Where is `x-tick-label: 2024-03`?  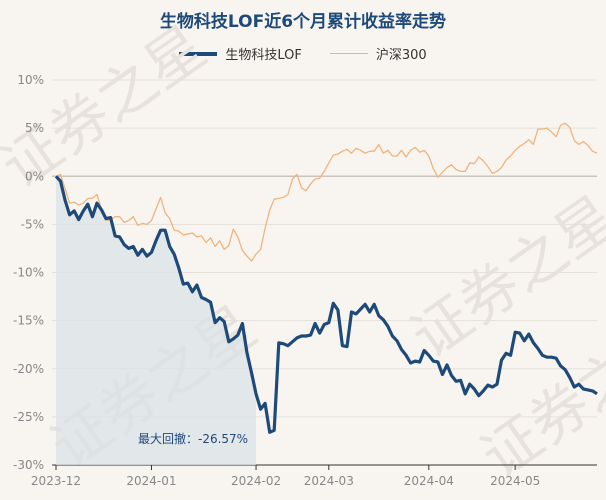
x-tick-label: 2024-03 is located at coordinates (329, 481).